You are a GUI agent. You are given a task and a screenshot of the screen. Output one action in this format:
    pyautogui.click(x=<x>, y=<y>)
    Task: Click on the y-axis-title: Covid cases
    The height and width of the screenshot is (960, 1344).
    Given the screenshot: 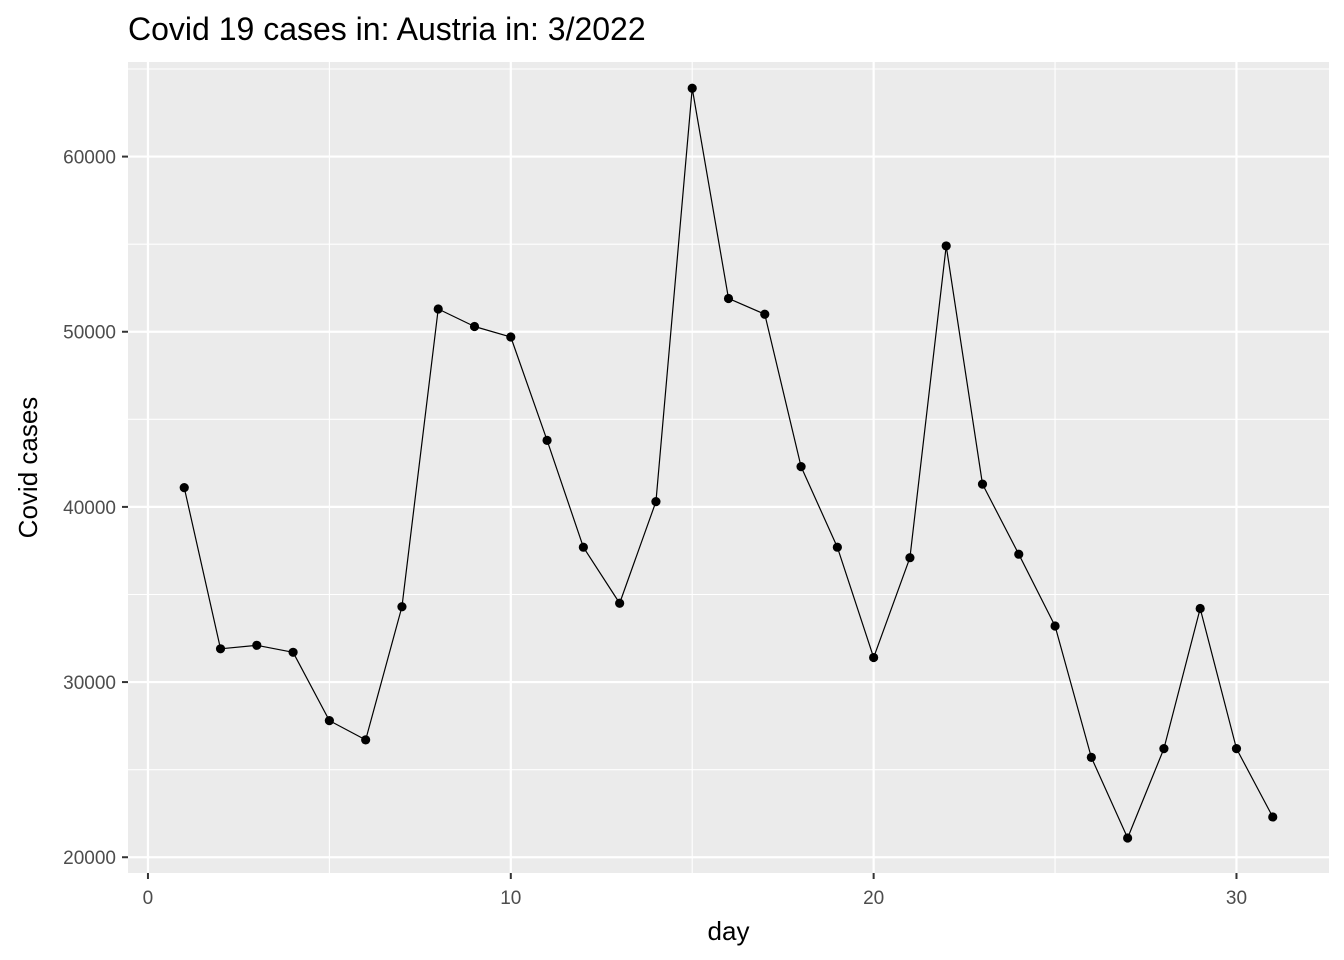 What is the action you would take?
    pyautogui.click(x=28, y=468)
    